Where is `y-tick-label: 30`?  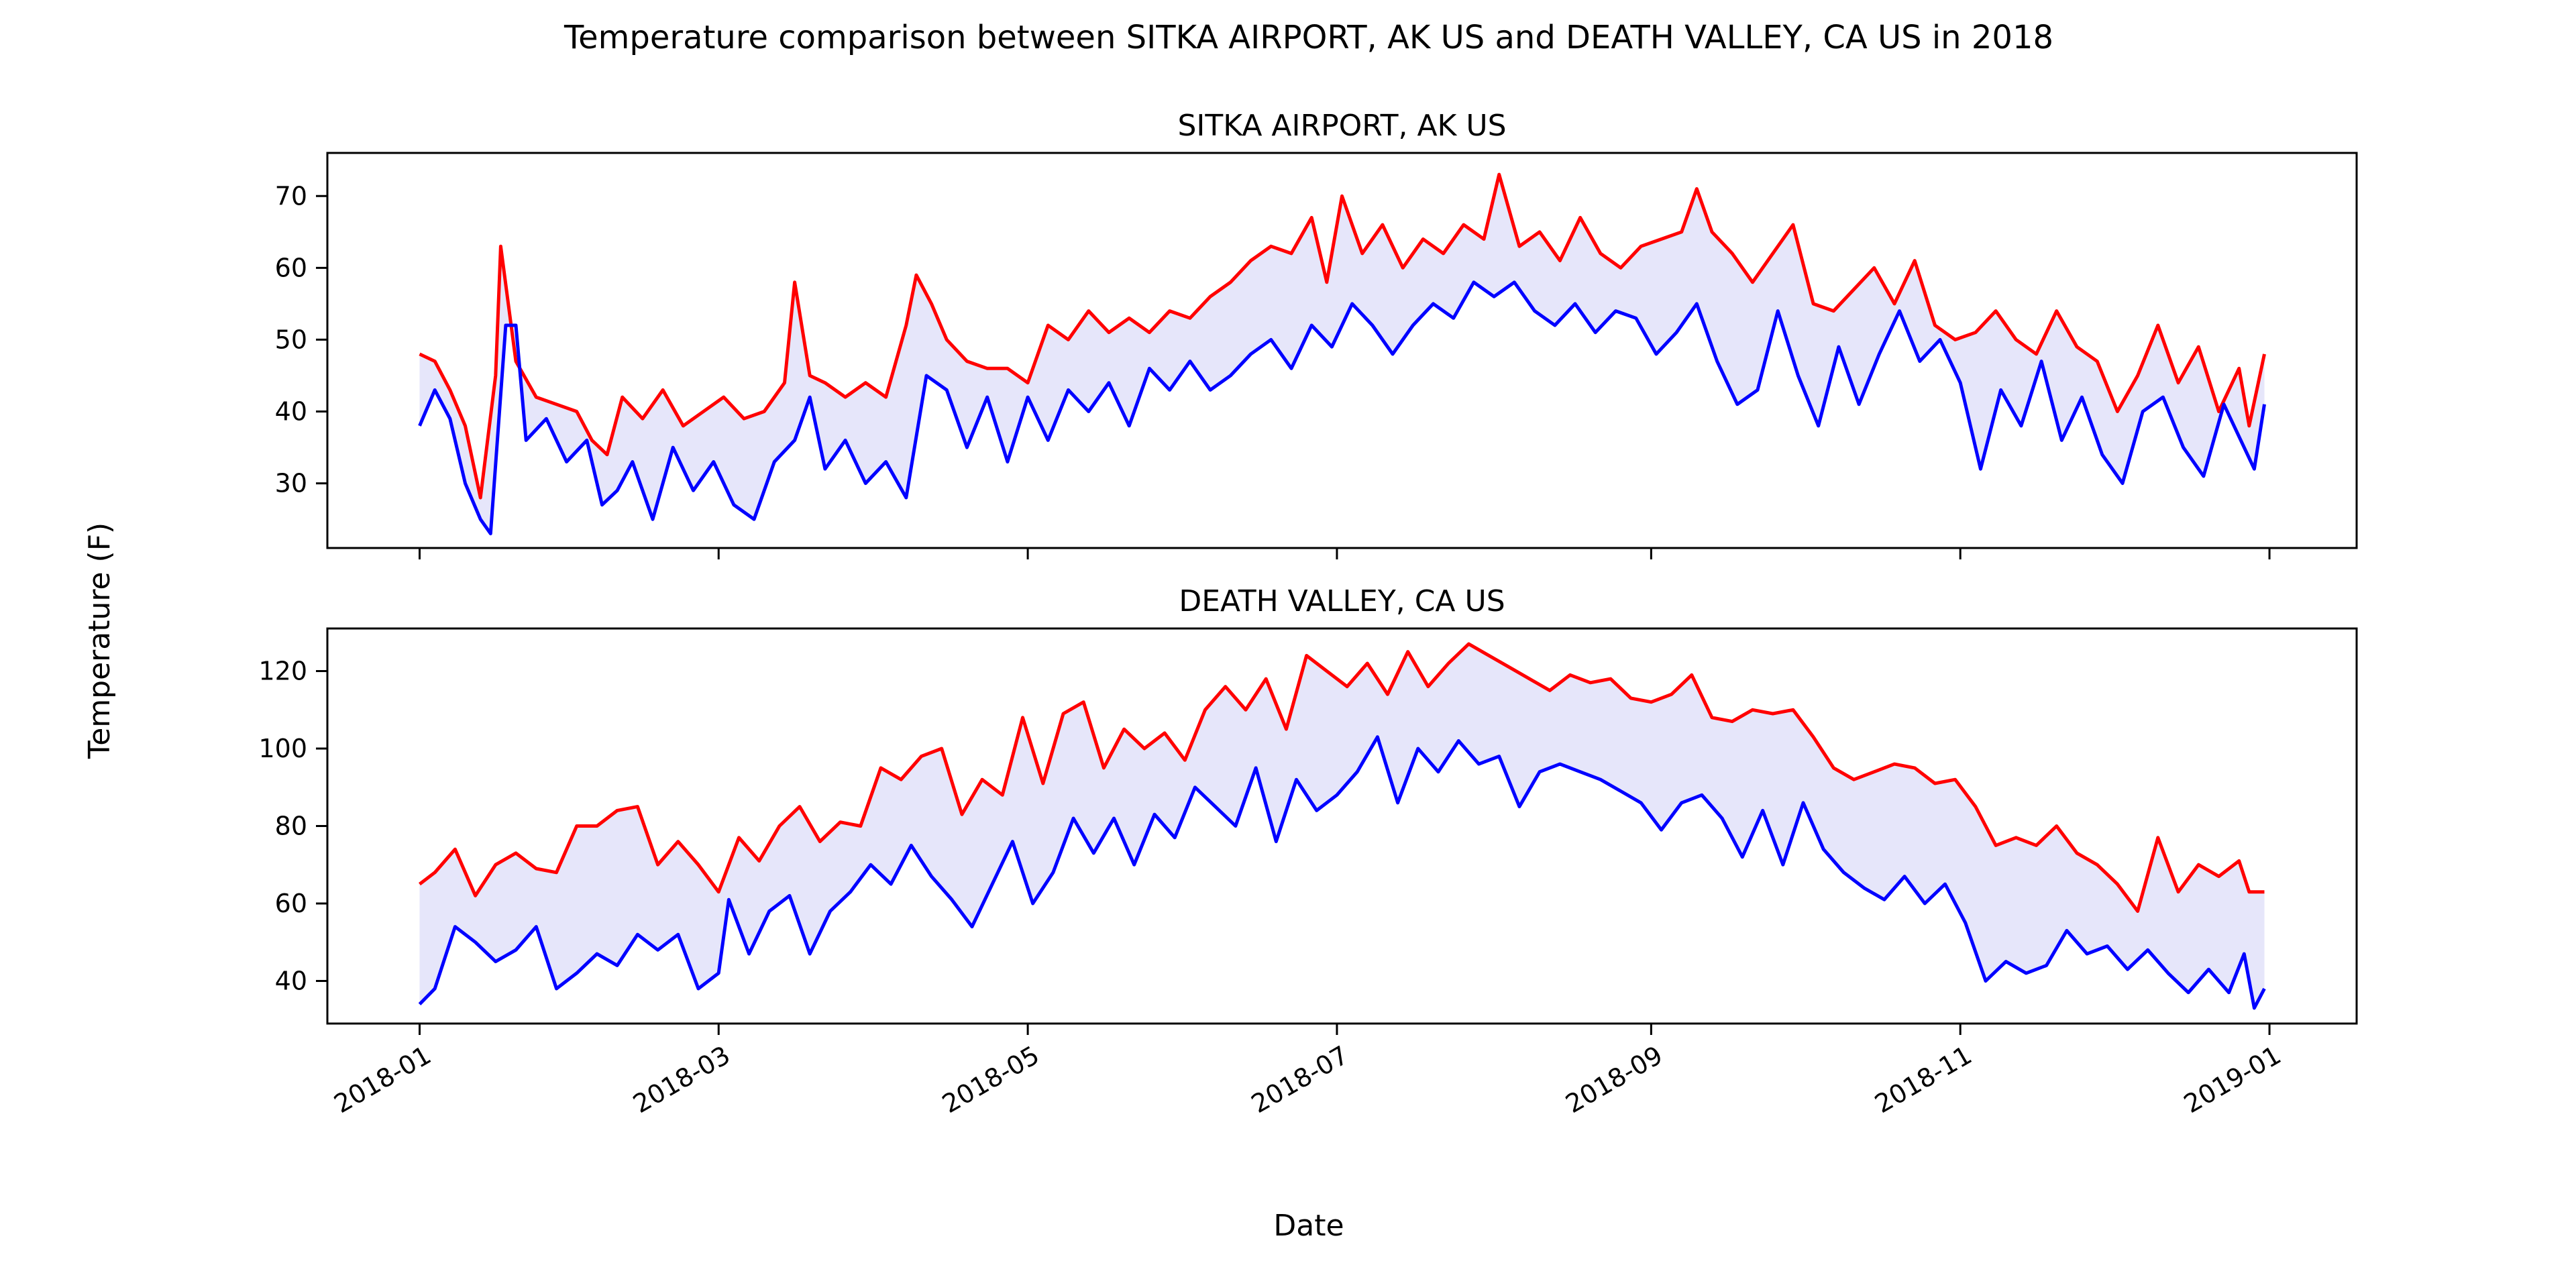 y-tick-label: 30 is located at coordinates (291, 483).